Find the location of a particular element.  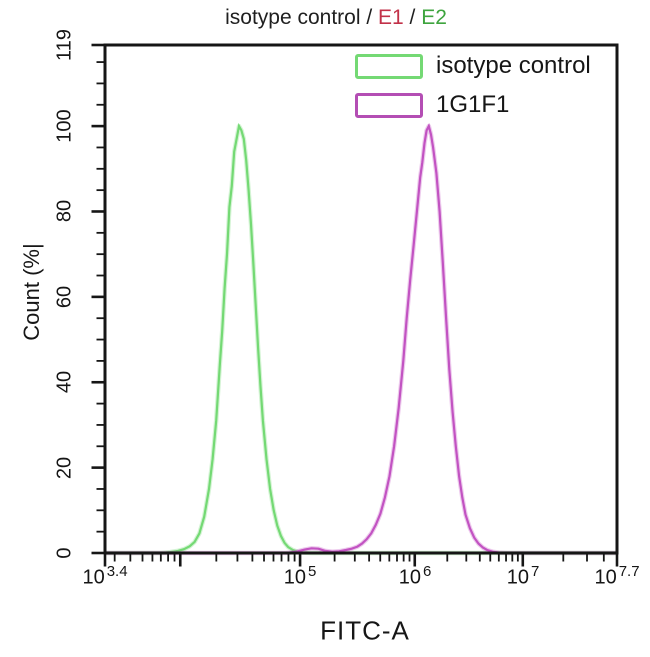

y-tick-label-100: 100 is located at coordinates (64, 126).